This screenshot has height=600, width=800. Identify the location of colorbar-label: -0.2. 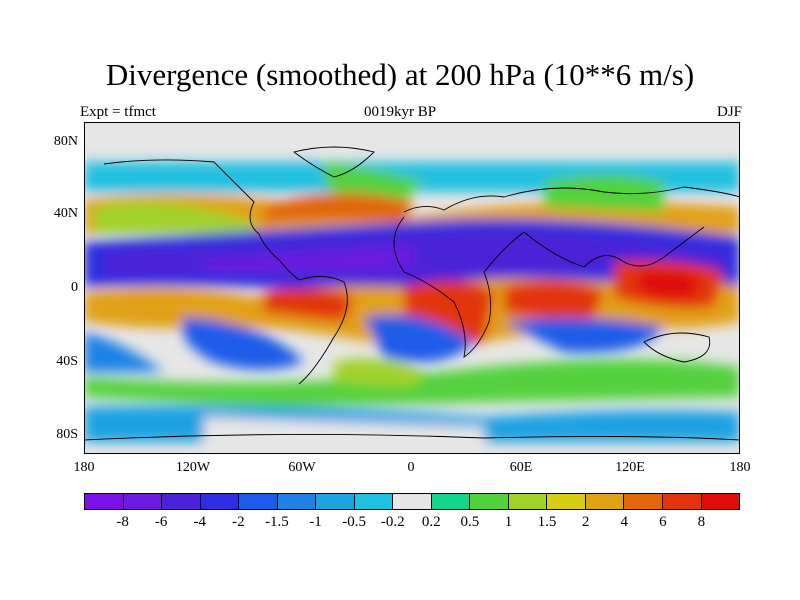
(392, 522).